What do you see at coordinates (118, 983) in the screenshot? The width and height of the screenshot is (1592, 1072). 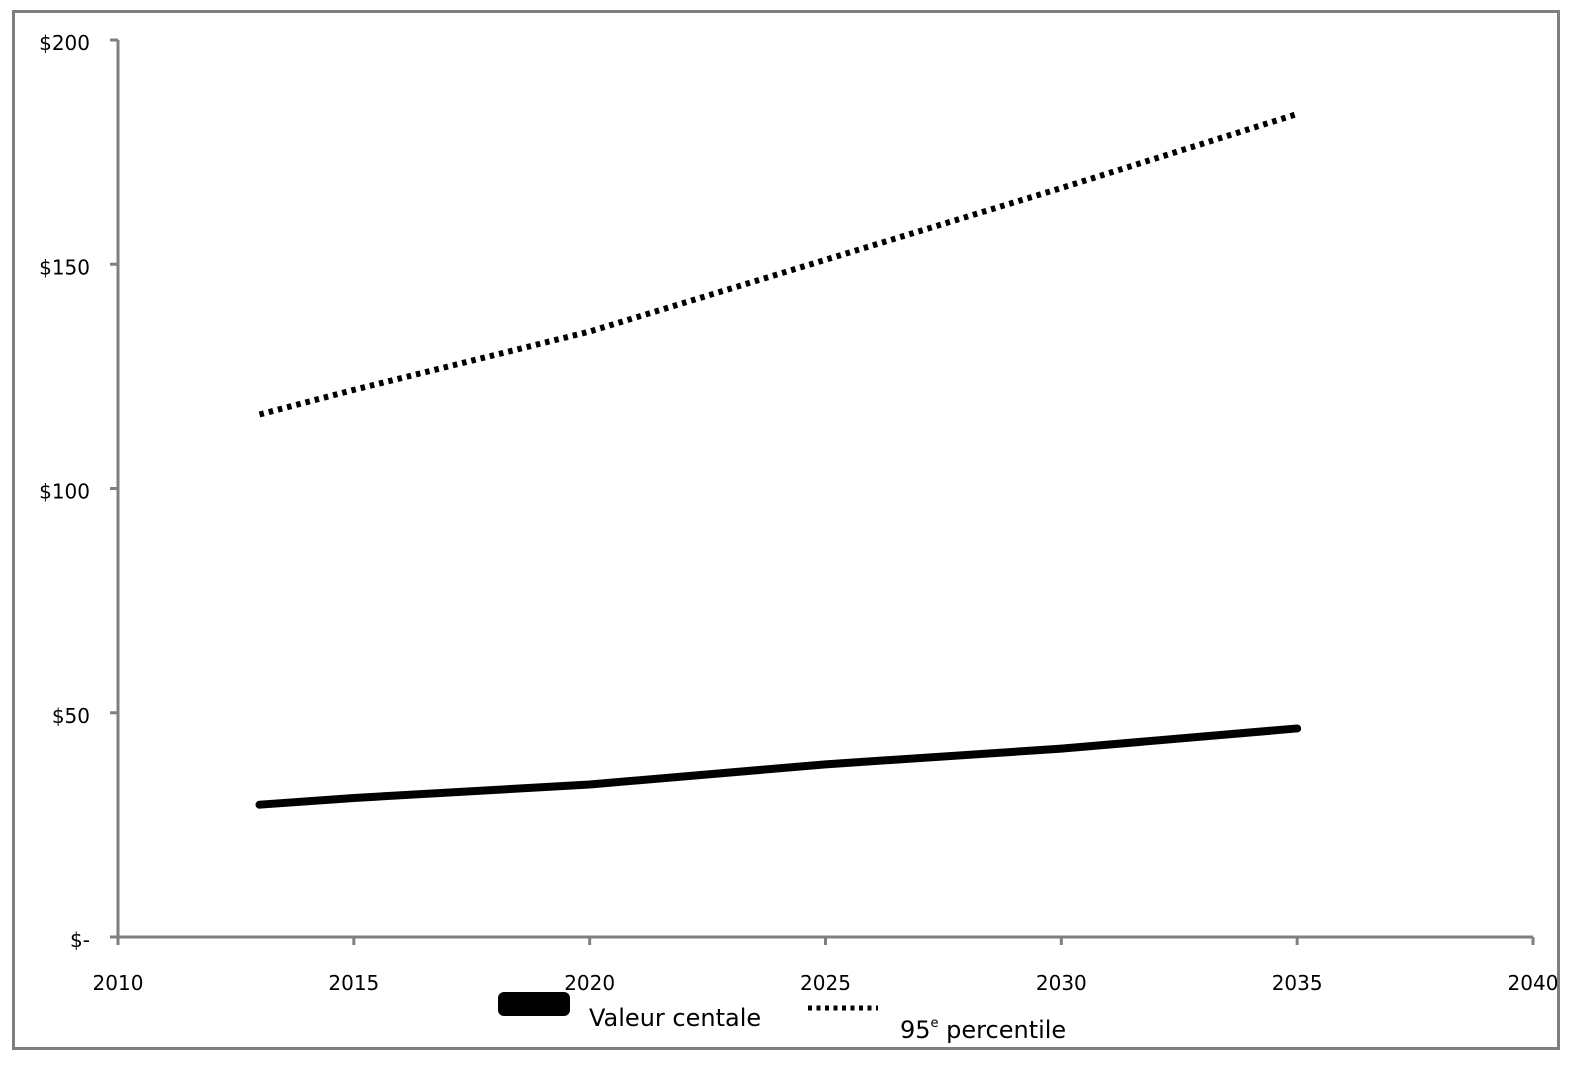 I see `x-tick-label: 2010` at bounding box center [118, 983].